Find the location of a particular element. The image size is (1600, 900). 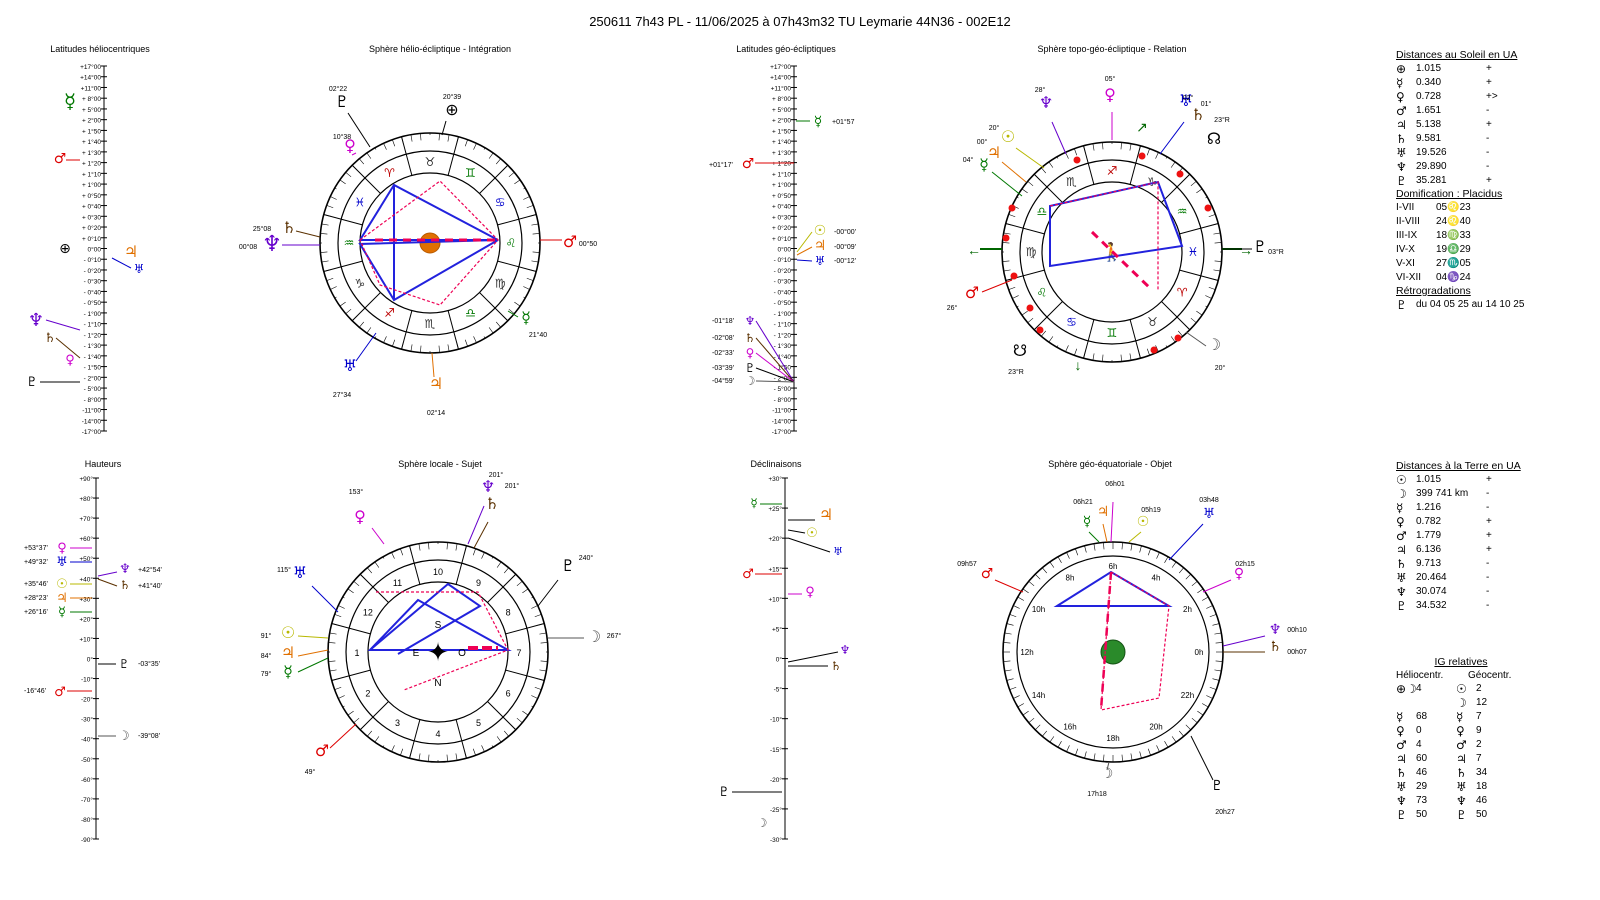

wheel-sign-label: ♍ is located at coordinates (1031, 252).